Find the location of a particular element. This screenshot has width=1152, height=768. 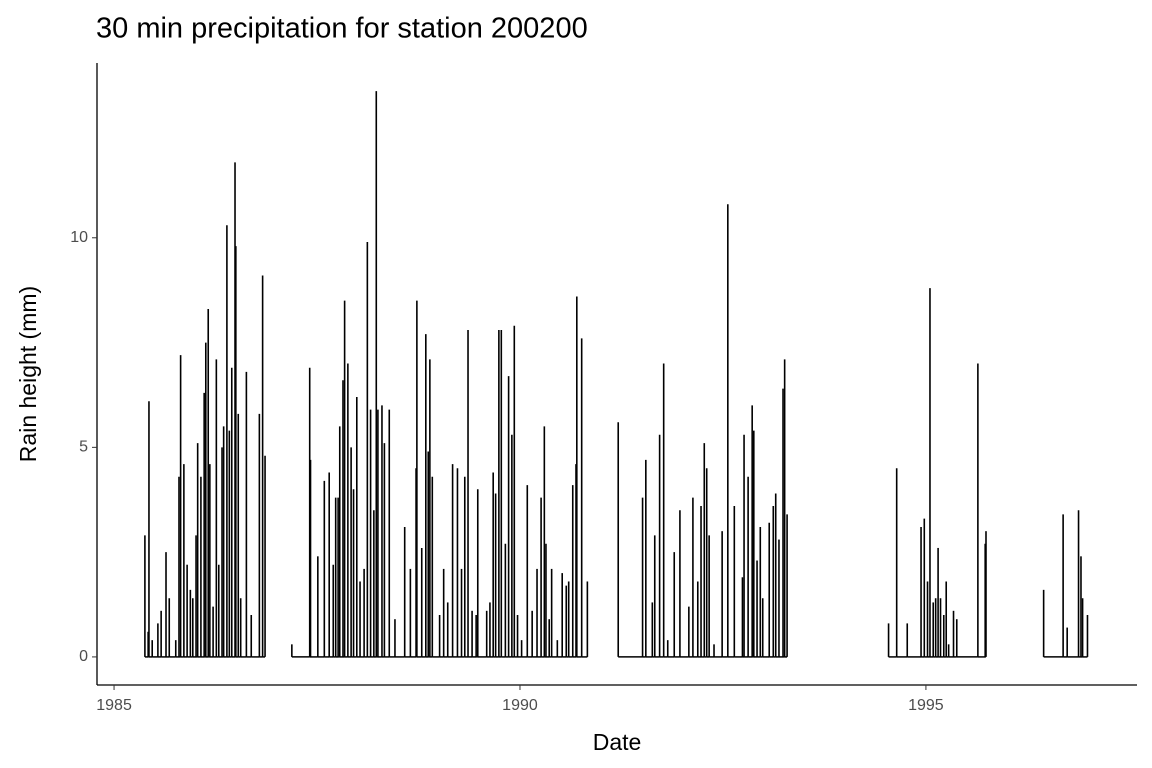

y-axis-label: Rain height (mm) is located at coordinates (28, 374).